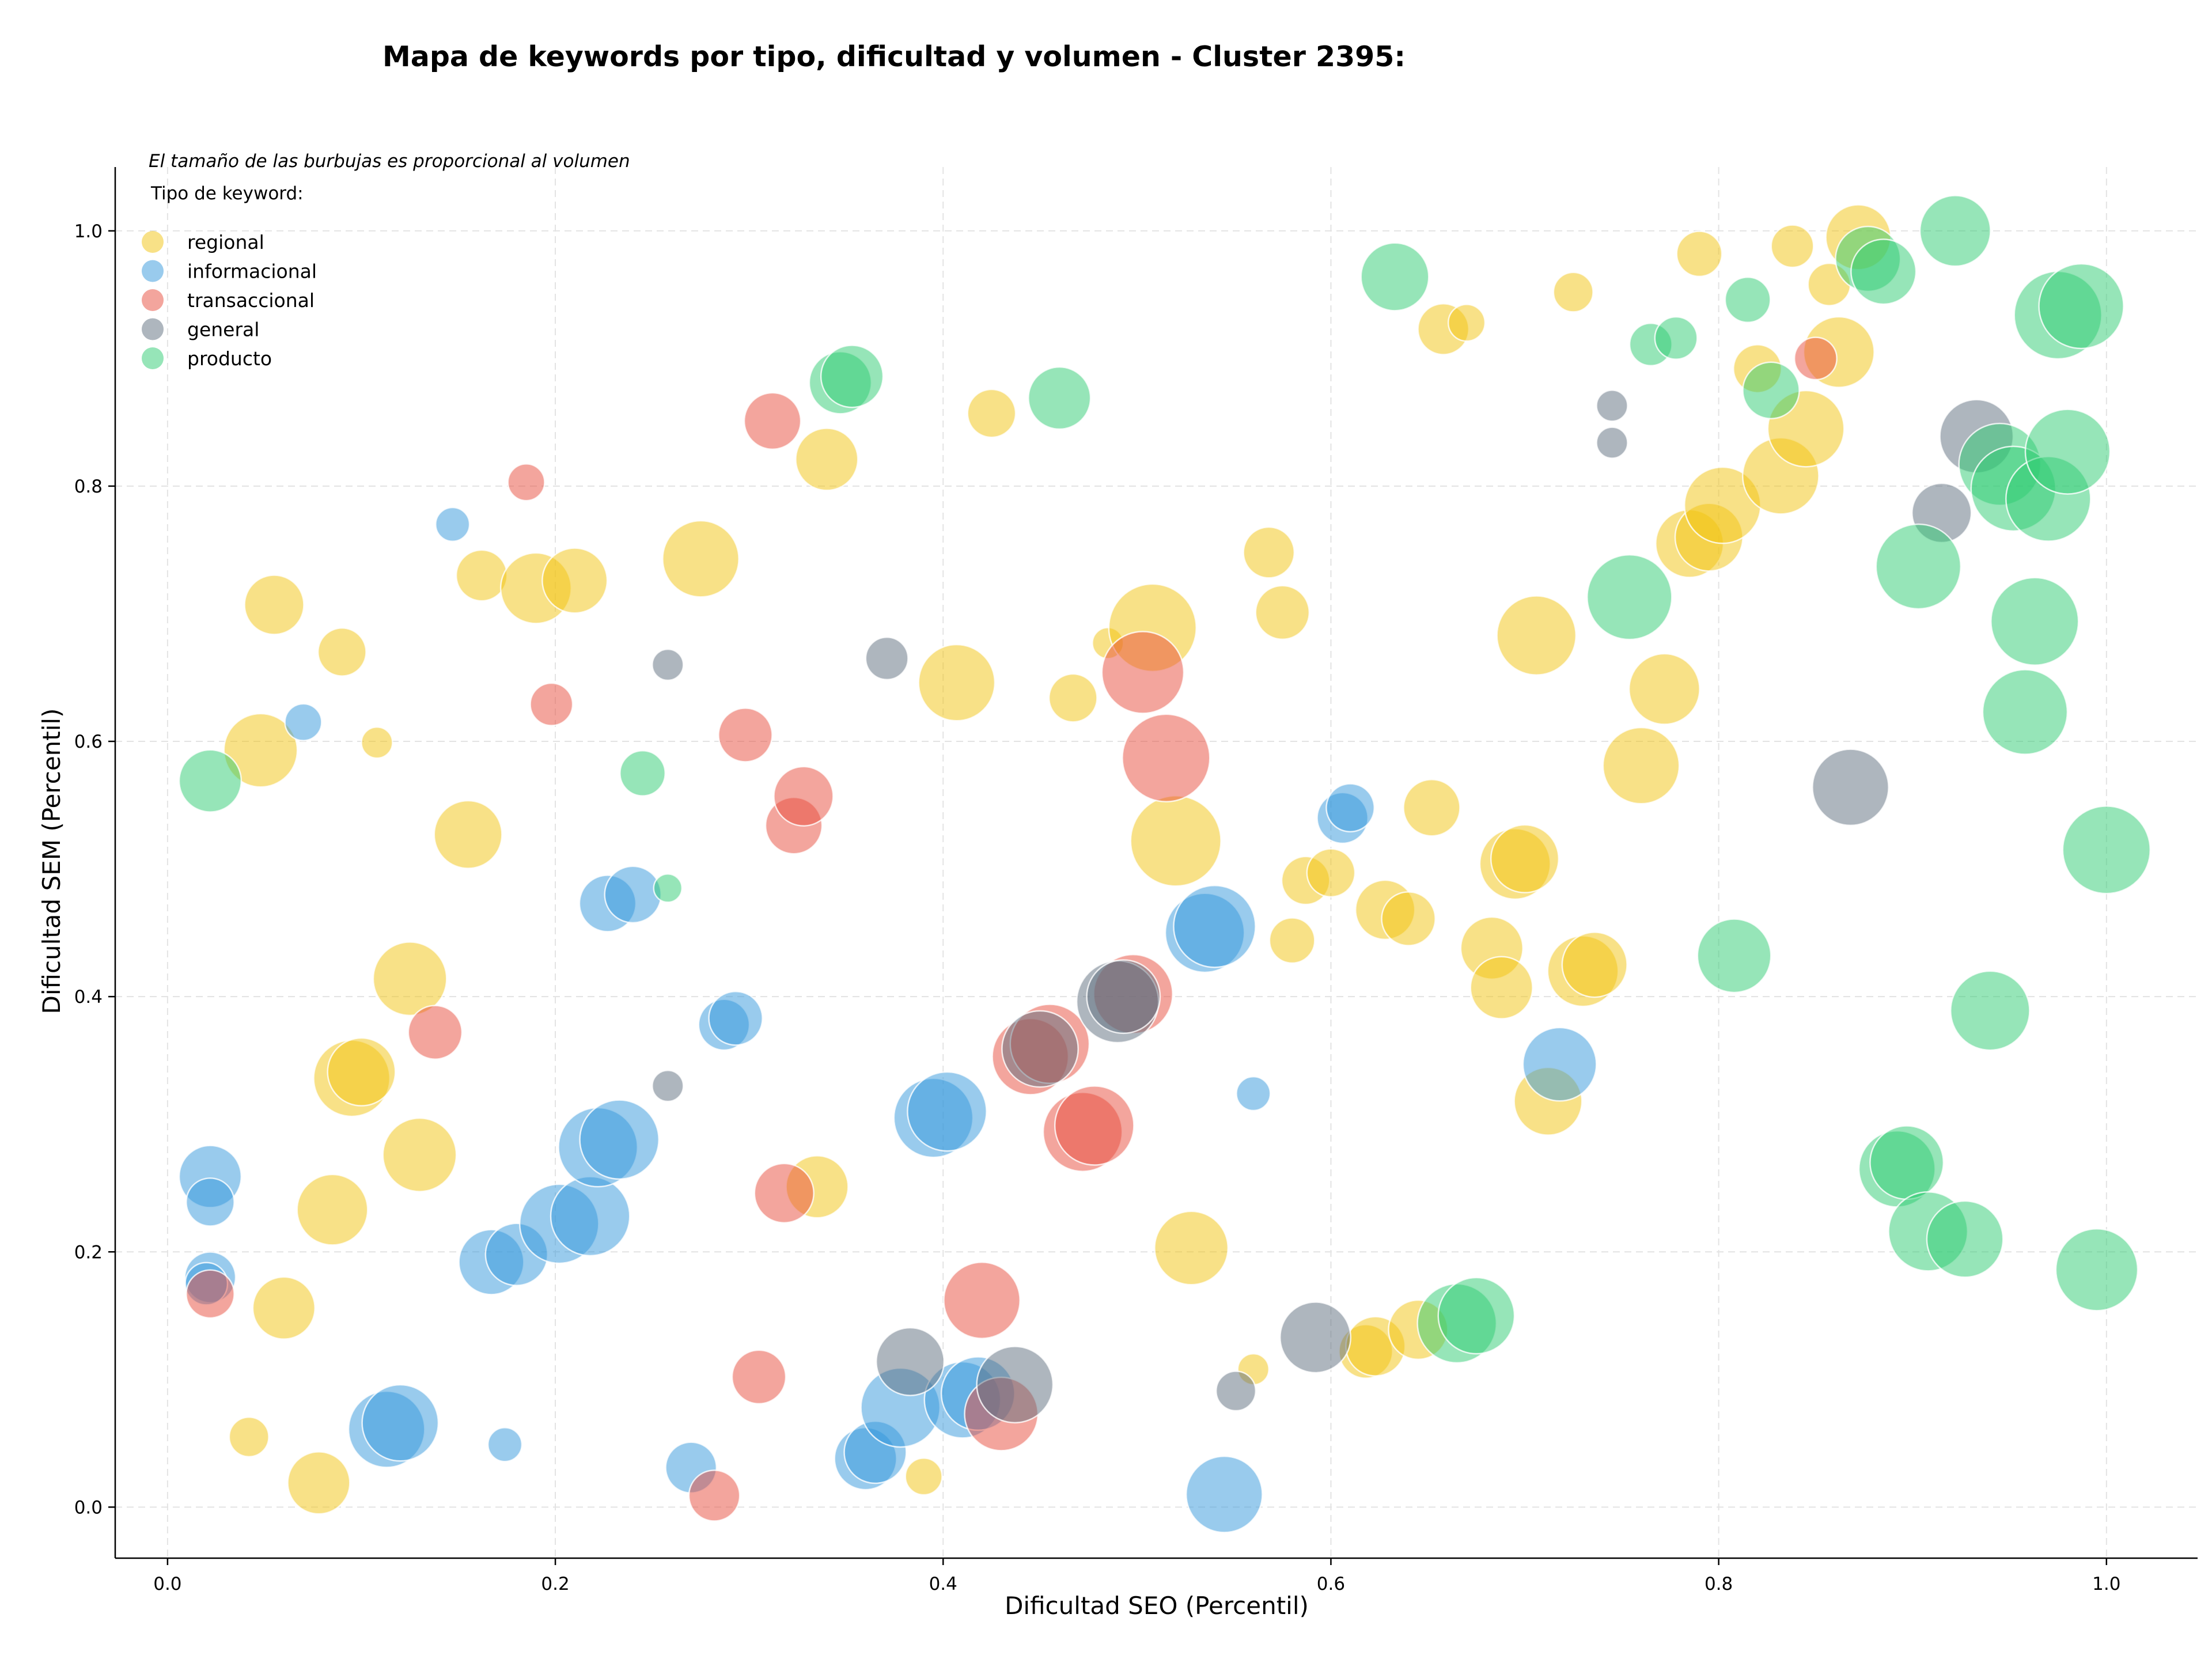 The image size is (2212, 1663). Describe the element at coordinates (153, 271) in the screenshot. I see `legend-marker-informacional` at that location.